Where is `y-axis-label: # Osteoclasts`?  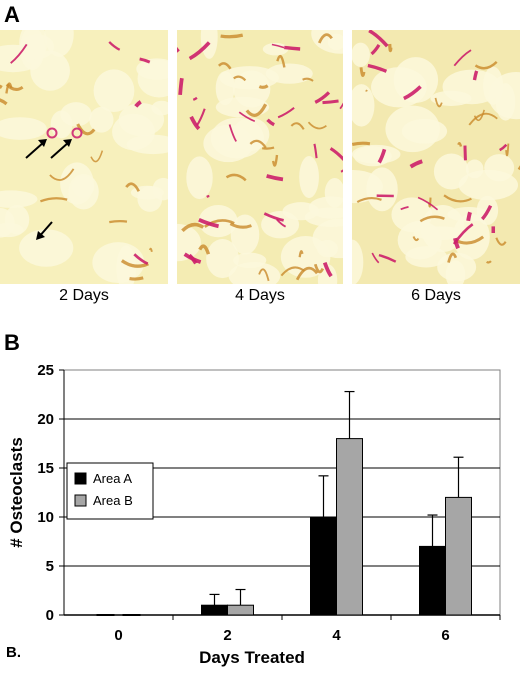 y-axis-label: # Osteoclasts is located at coordinates (16, 492).